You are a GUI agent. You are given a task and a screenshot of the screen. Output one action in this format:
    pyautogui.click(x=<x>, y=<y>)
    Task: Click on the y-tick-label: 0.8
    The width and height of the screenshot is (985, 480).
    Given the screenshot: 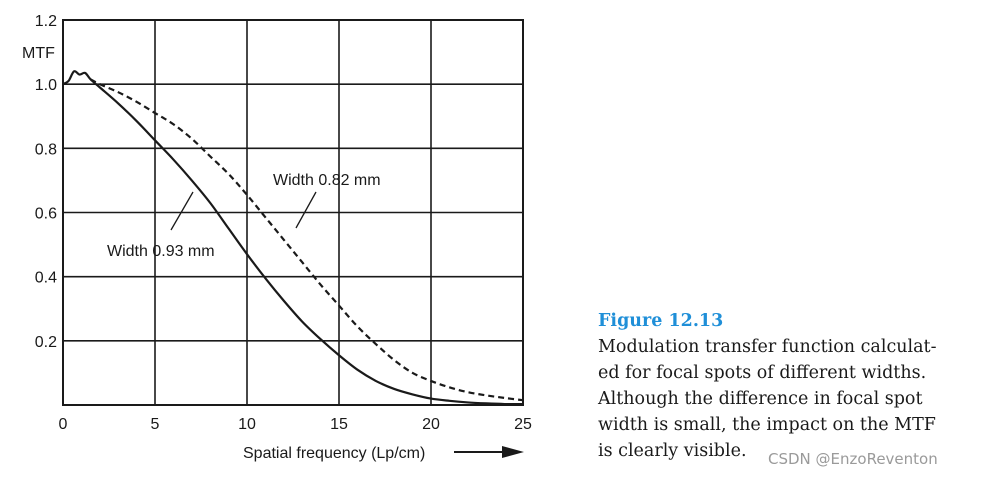 What is the action you would take?
    pyautogui.click(x=46, y=149)
    